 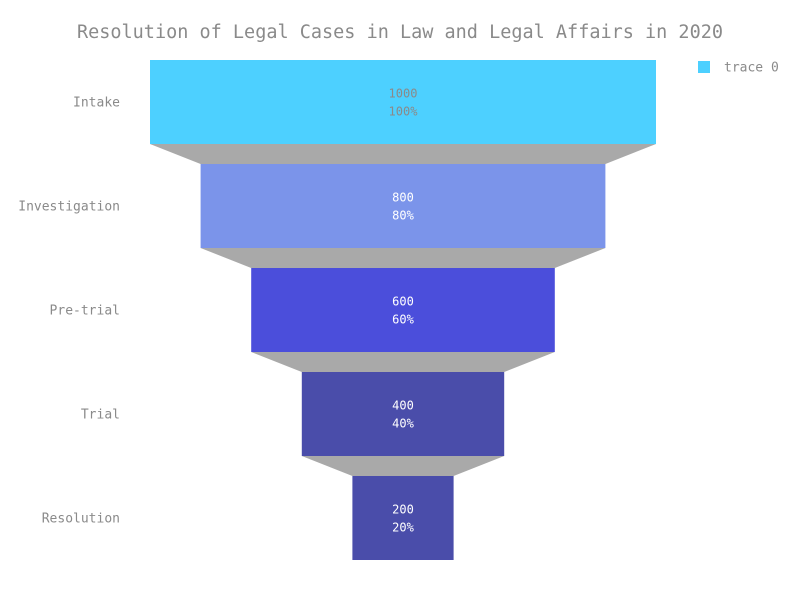 What do you see at coordinates (403, 320) in the screenshot?
I see `percent-label: 60%` at bounding box center [403, 320].